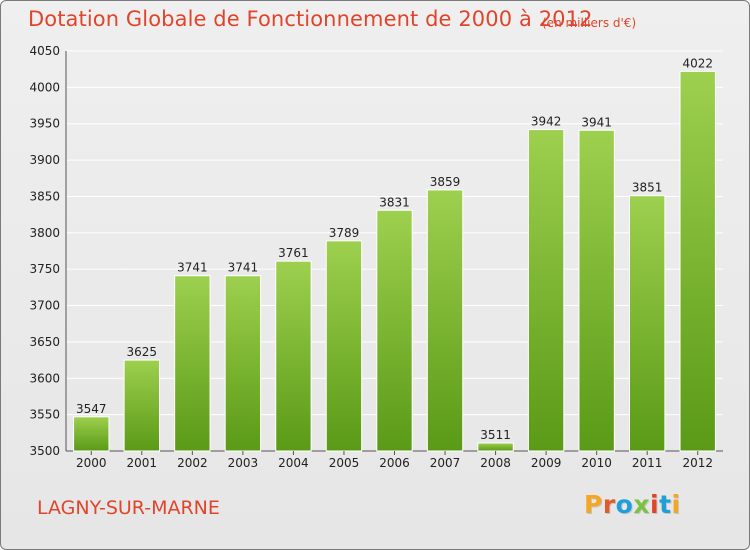 The image size is (750, 550). I want to click on bar-2007, so click(445, 320).